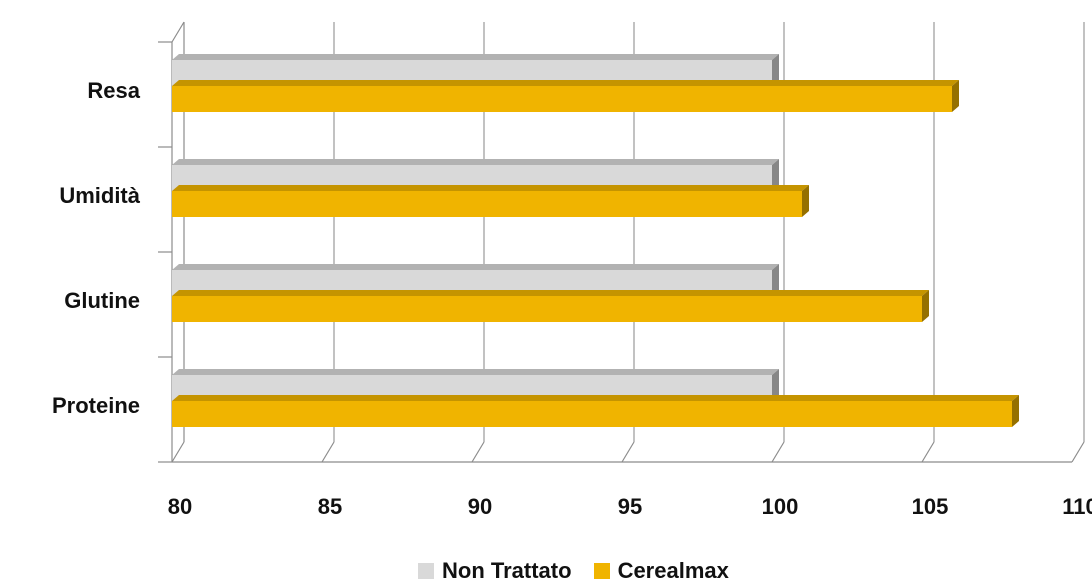  What do you see at coordinates (673, 571) in the screenshot?
I see `legend-label-cerealmax: Cerealmax` at bounding box center [673, 571].